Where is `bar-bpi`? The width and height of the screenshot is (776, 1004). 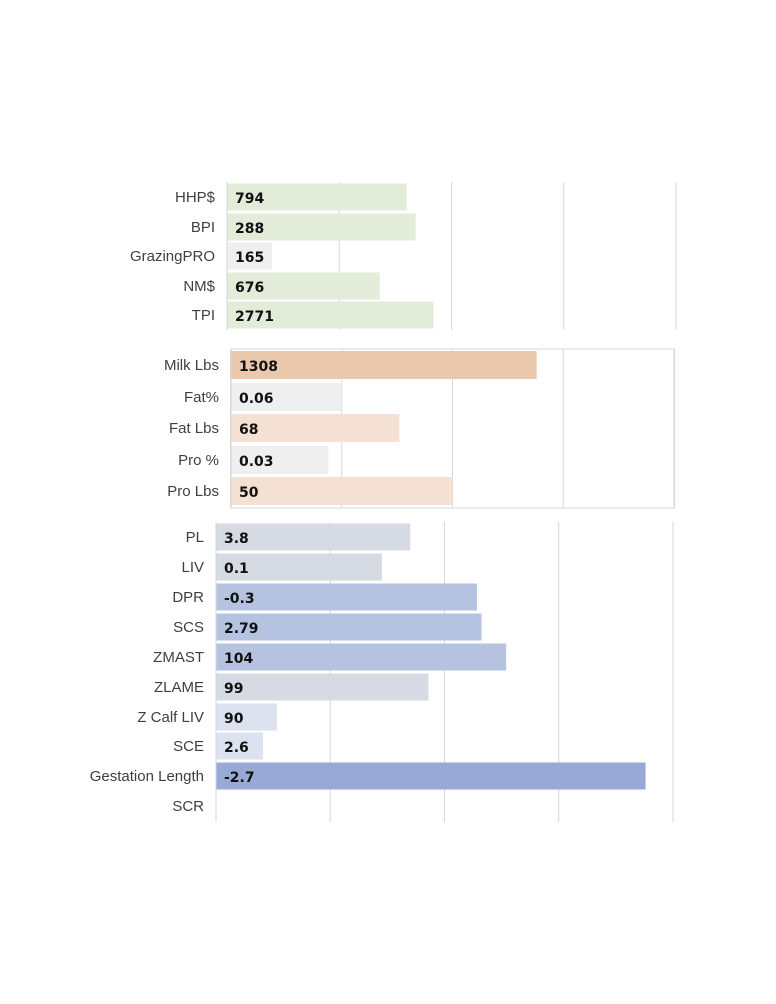
bar-bpi is located at coordinates (321, 227).